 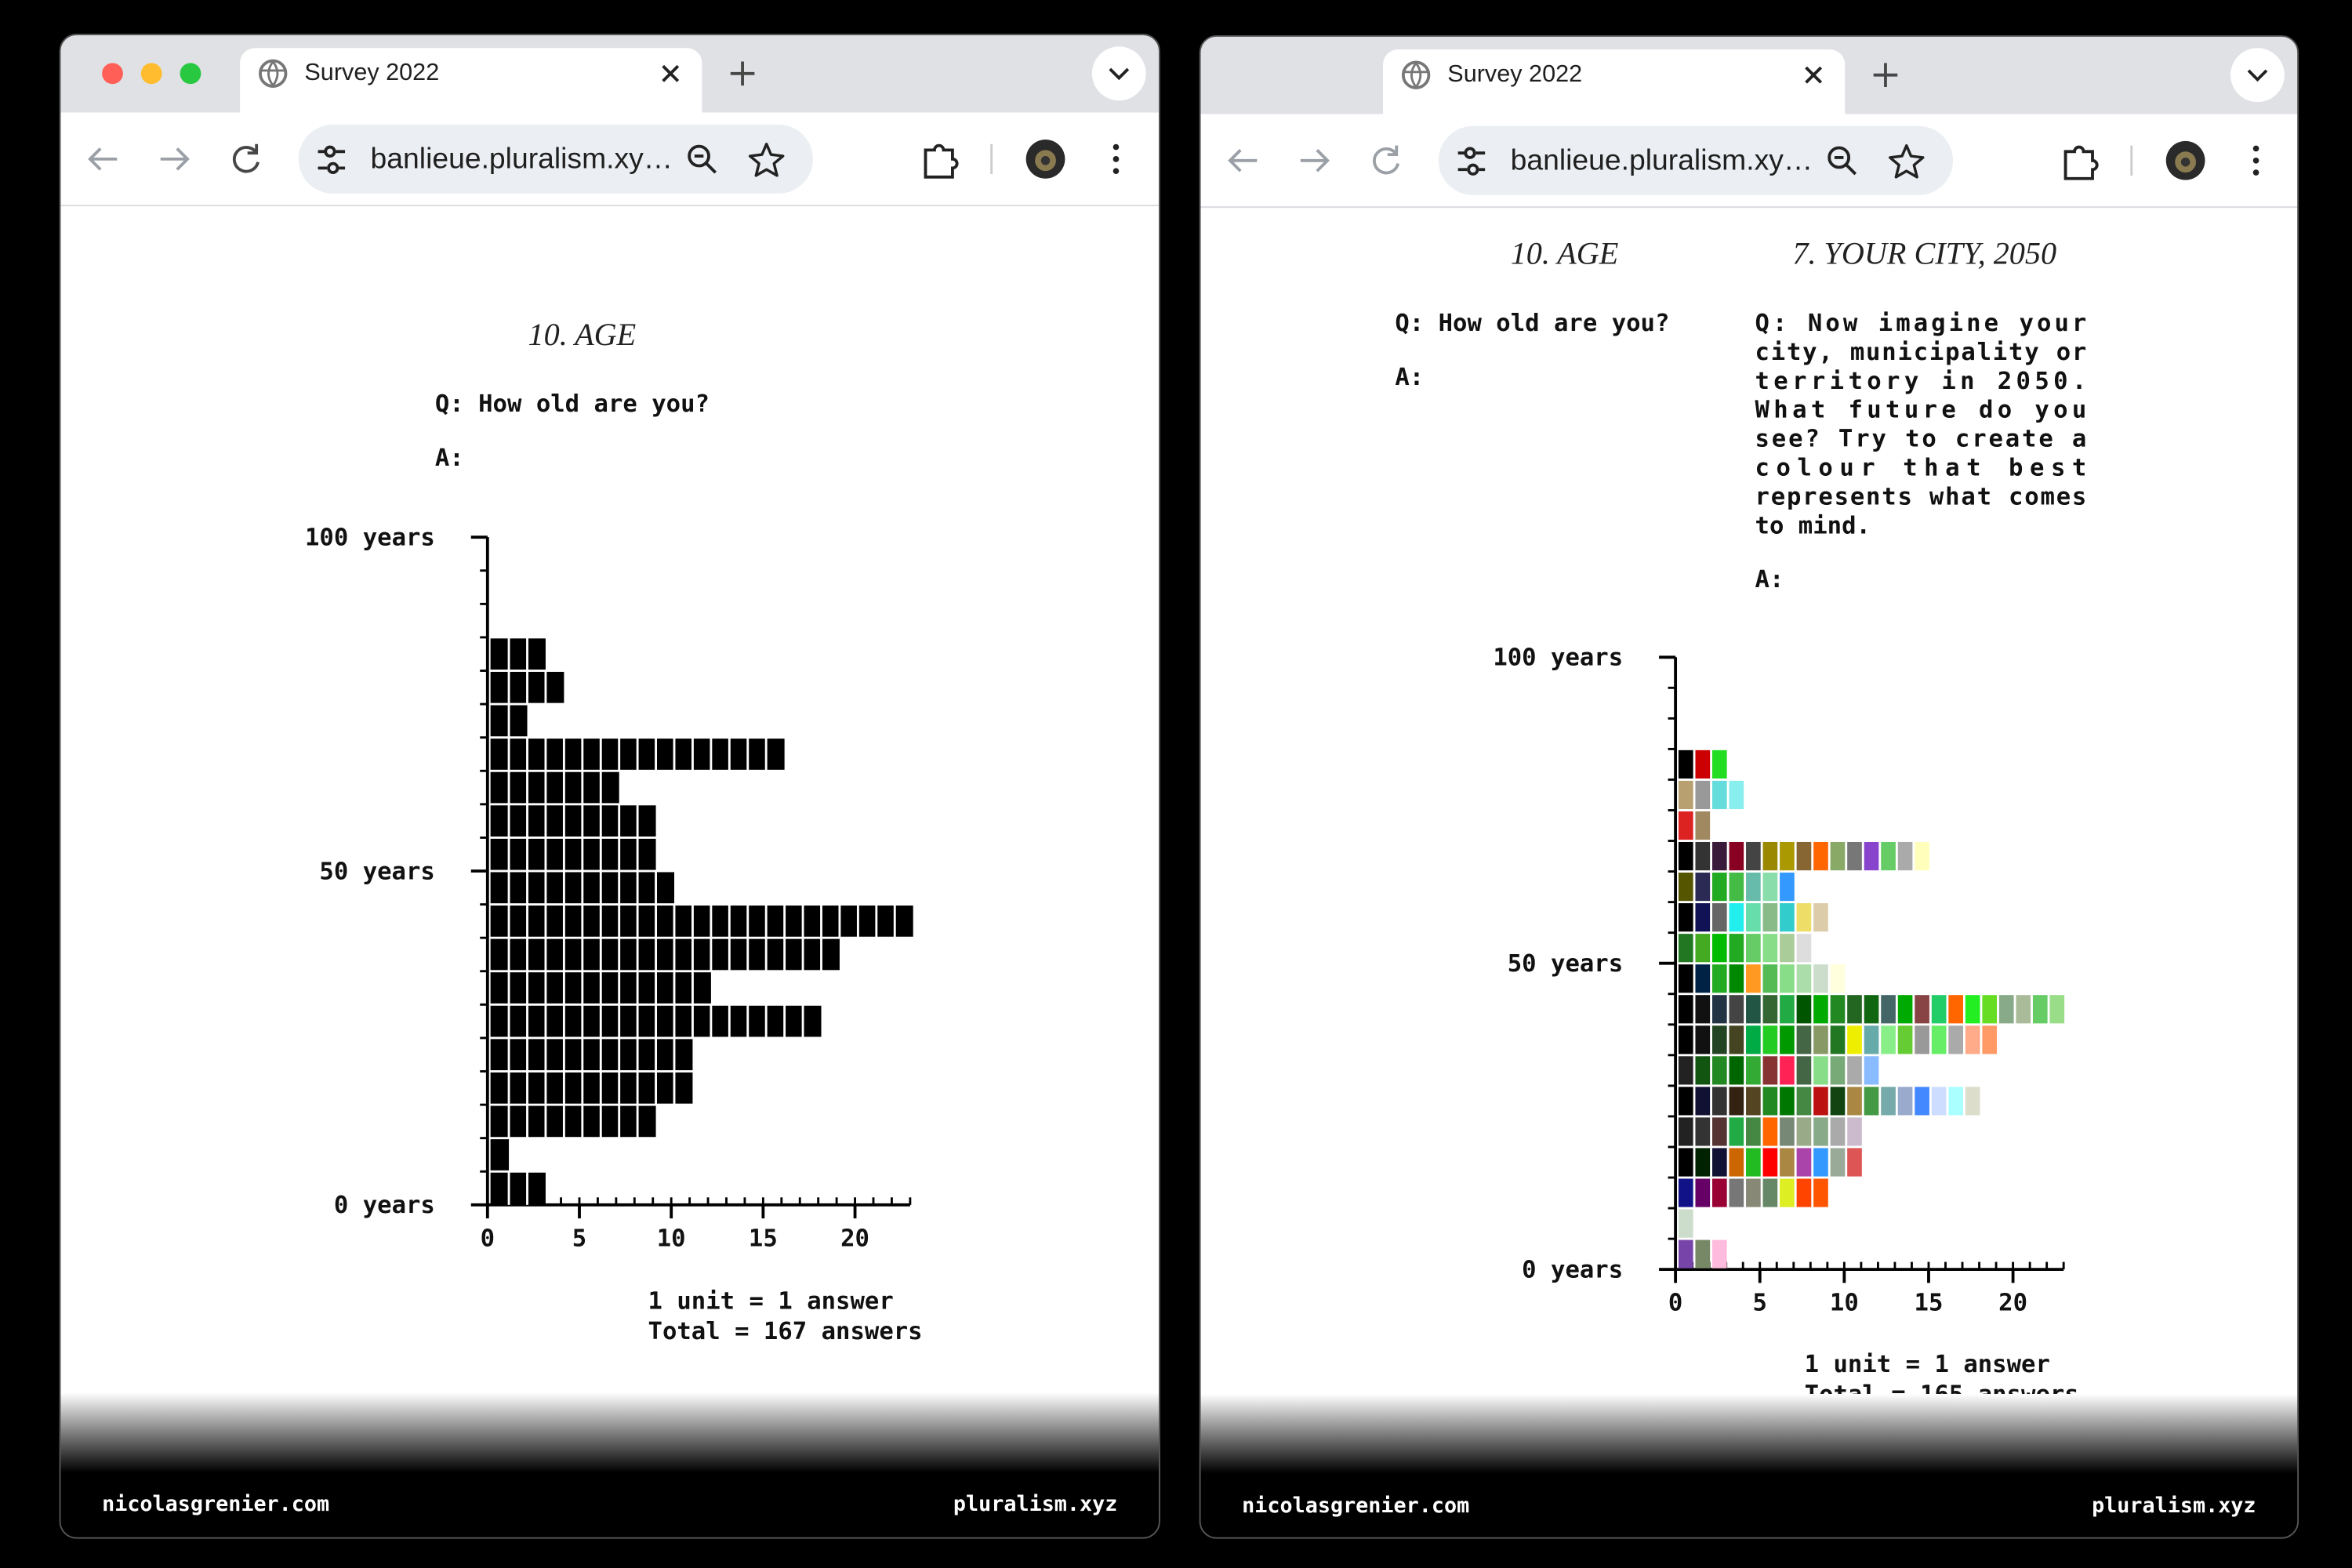 I want to click on y-tick-label: 0 years, so click(x=1572, y=1270).